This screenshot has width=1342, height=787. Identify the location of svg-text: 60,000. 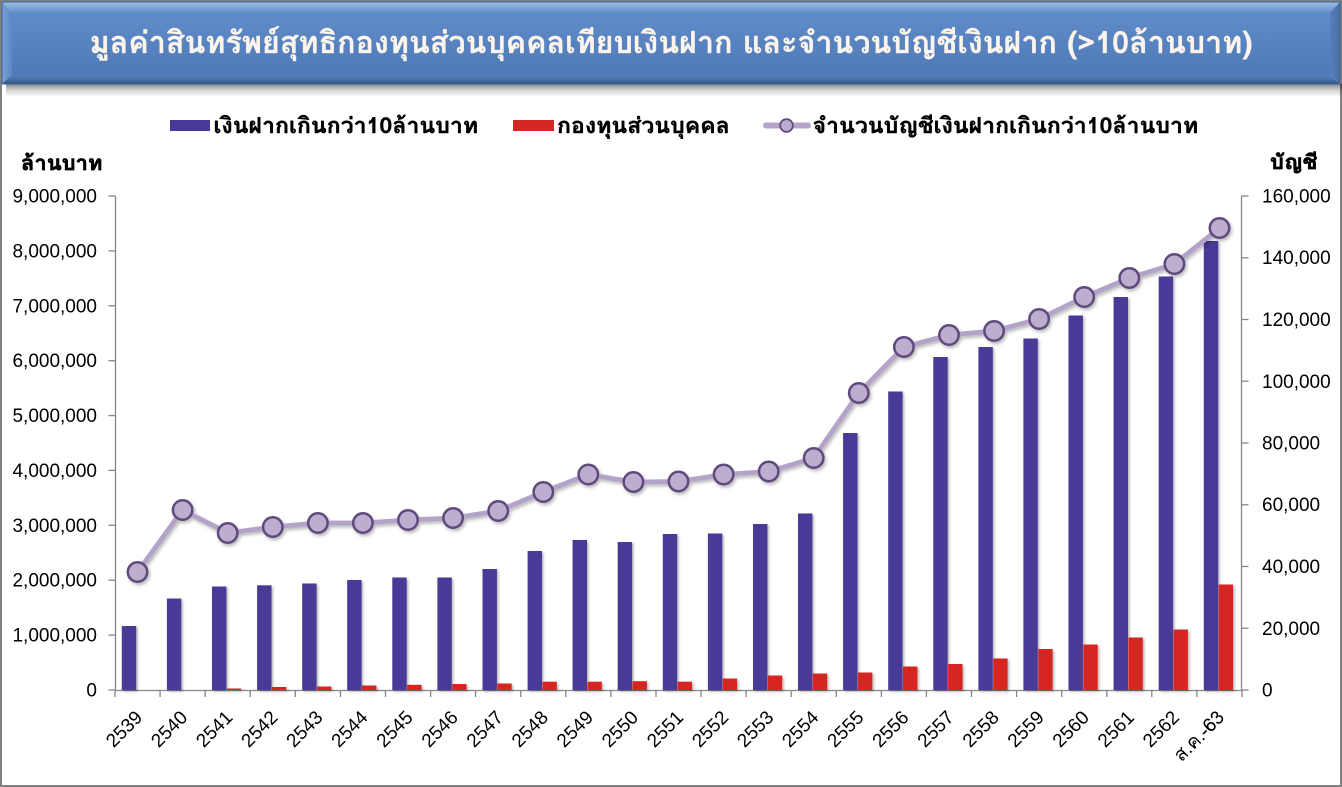
(1291, 505).